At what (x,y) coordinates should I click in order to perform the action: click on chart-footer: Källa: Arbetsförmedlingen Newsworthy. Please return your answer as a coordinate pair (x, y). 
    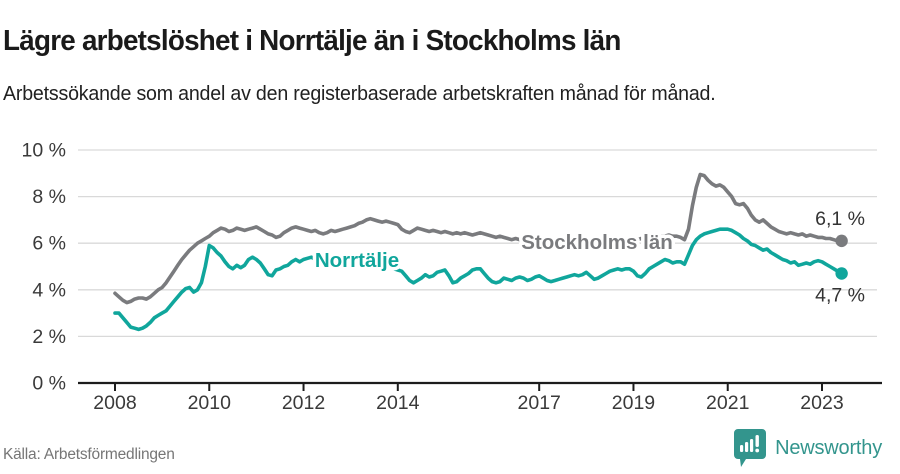
    Looking at the image, I should click on (450, 447).